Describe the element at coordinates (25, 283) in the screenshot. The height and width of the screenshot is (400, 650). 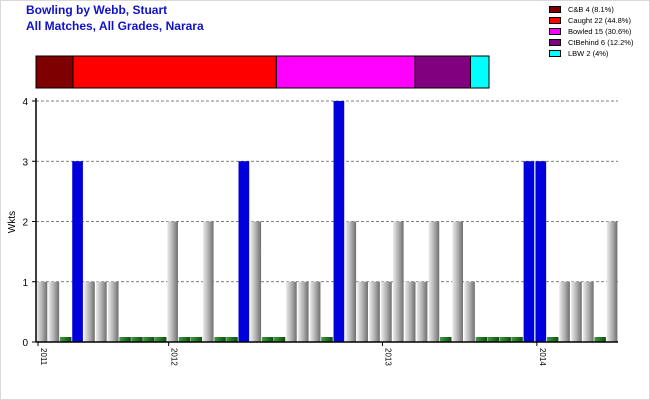
I see `y-tick-label: 1` at that location.